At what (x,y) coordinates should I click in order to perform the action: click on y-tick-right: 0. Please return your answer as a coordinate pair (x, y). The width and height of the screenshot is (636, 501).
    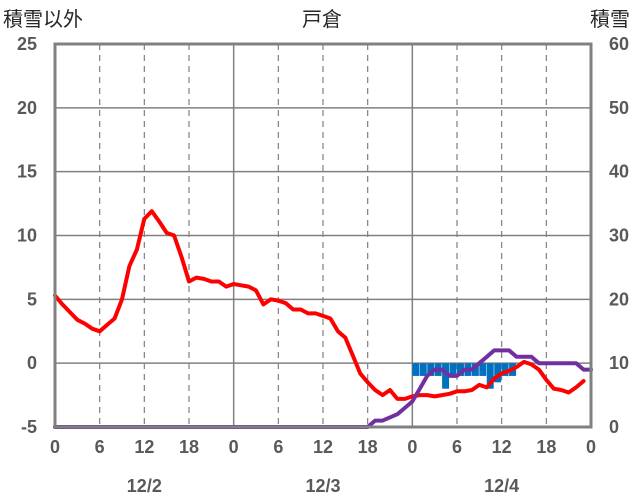
    Looking at the image, I should click on (614, 427).